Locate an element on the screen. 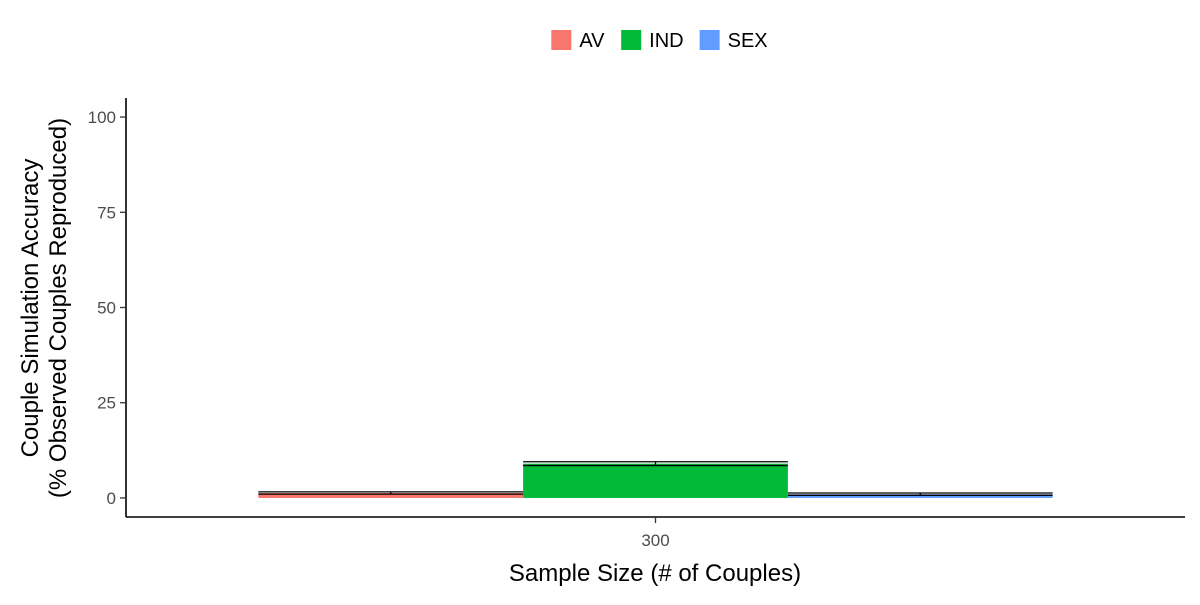  legend: AV IND SEX is located at coordinates (659, 41).